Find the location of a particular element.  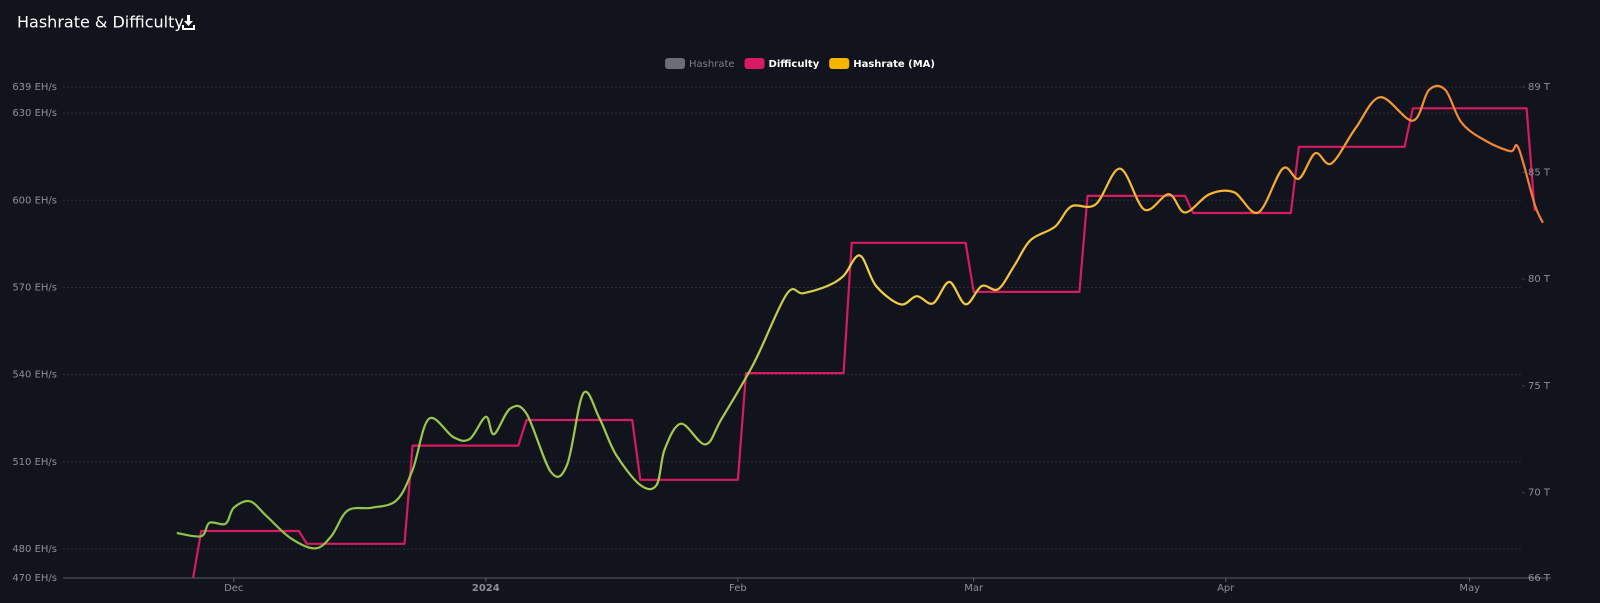

y2-tick-label: 89 T is located at coordinates (1539, 87).